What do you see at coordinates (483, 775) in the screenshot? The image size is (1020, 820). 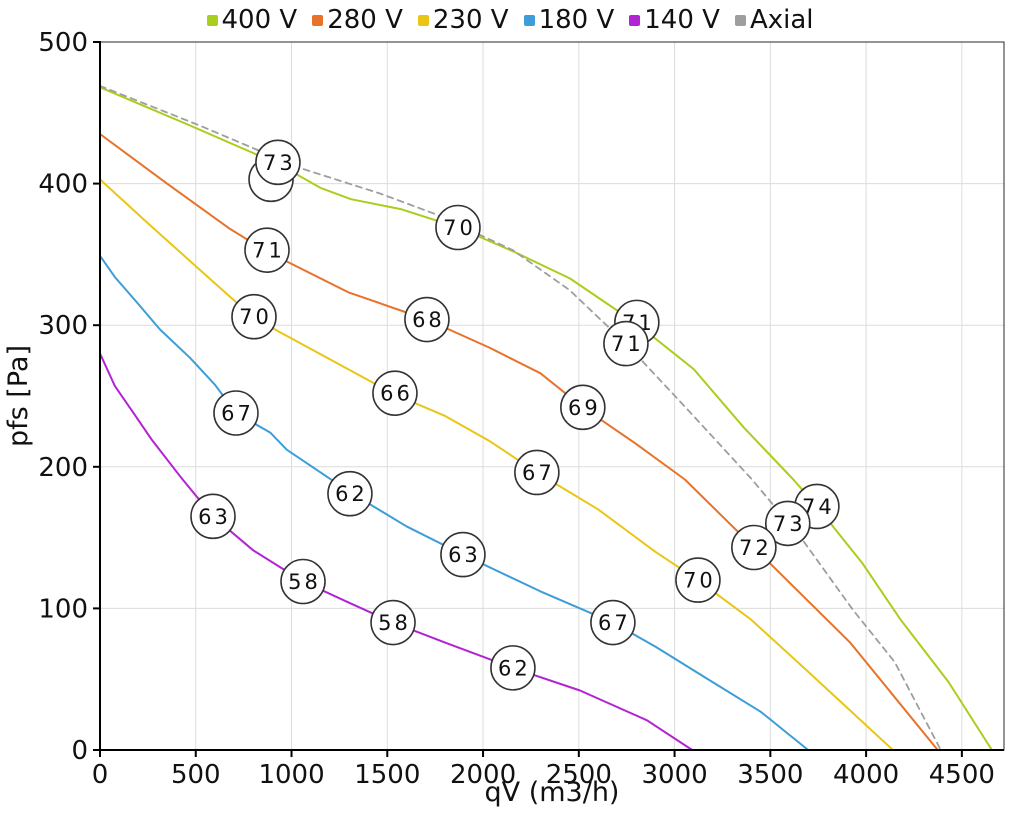 I see `x-tick-label: 2000` at bounding box center [483, 775].